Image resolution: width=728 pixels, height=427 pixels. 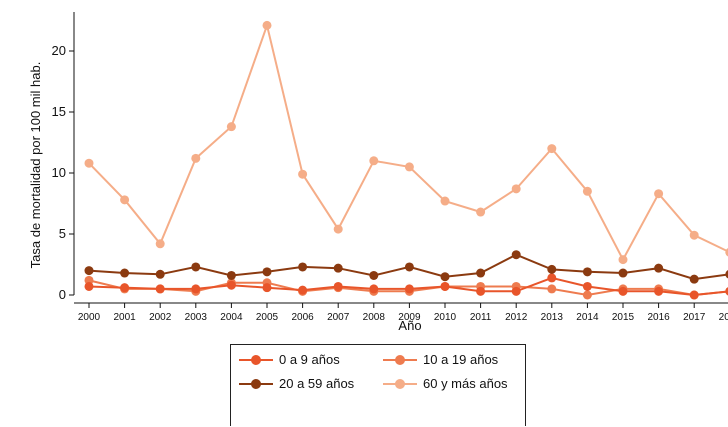 What do you see at coordinates (59, 172) in the screenshot?
I see `y-tick-label: 10` at bounding box center [59, 172].